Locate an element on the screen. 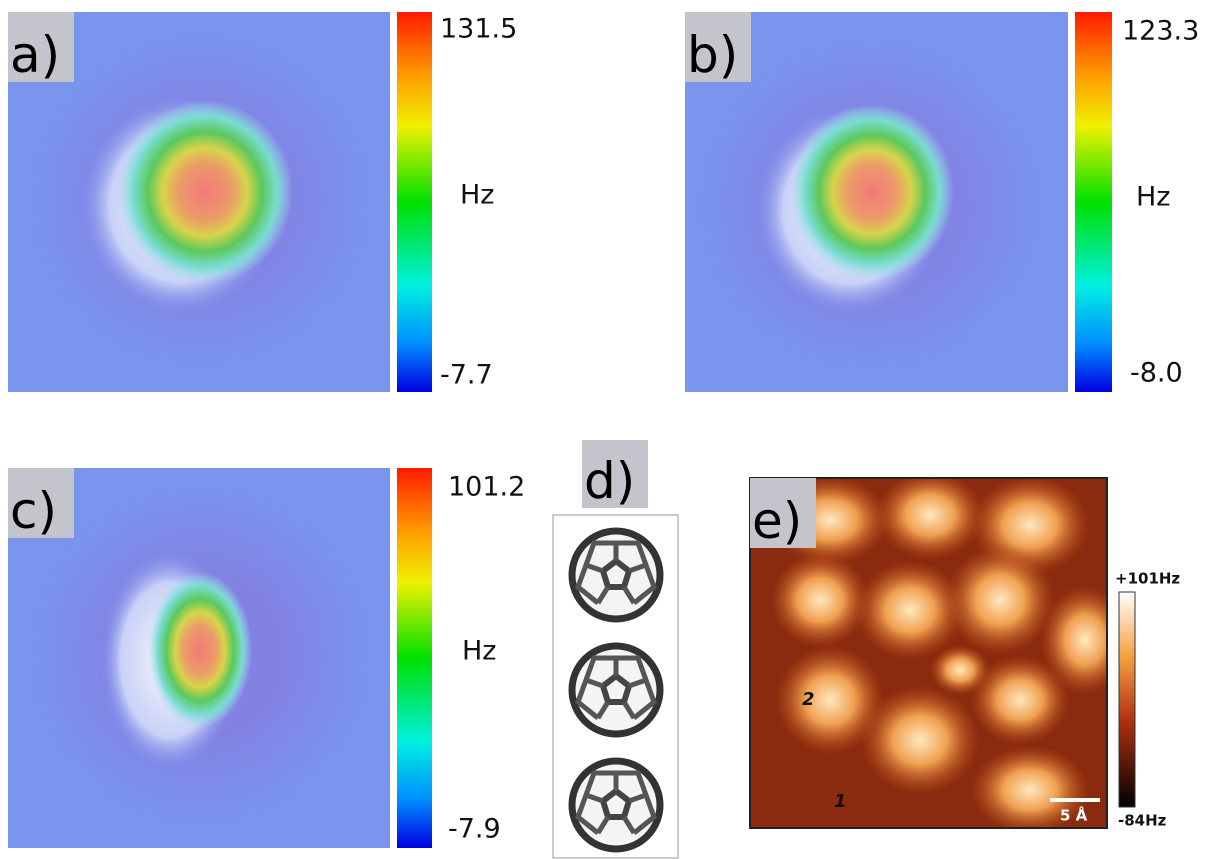  label: 101.2 is located at coordinates (486, 487).